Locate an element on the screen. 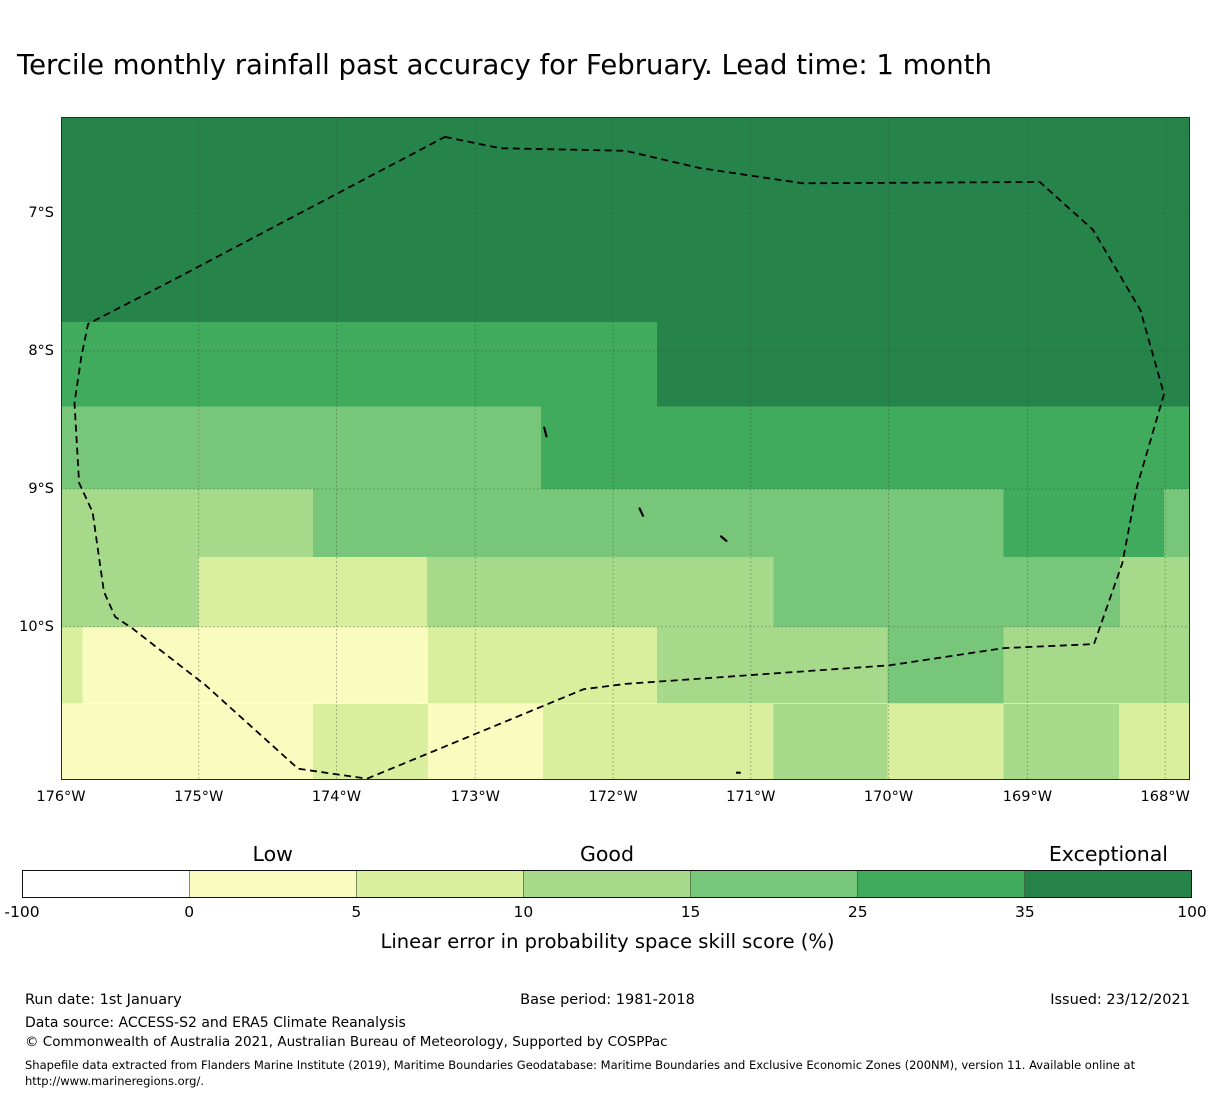 The height and width of the screenshot is (1095, 1215). colorbar-tick-labels: -100 0 5 10 15 25 35 100 is located at coordinates (605, 913).